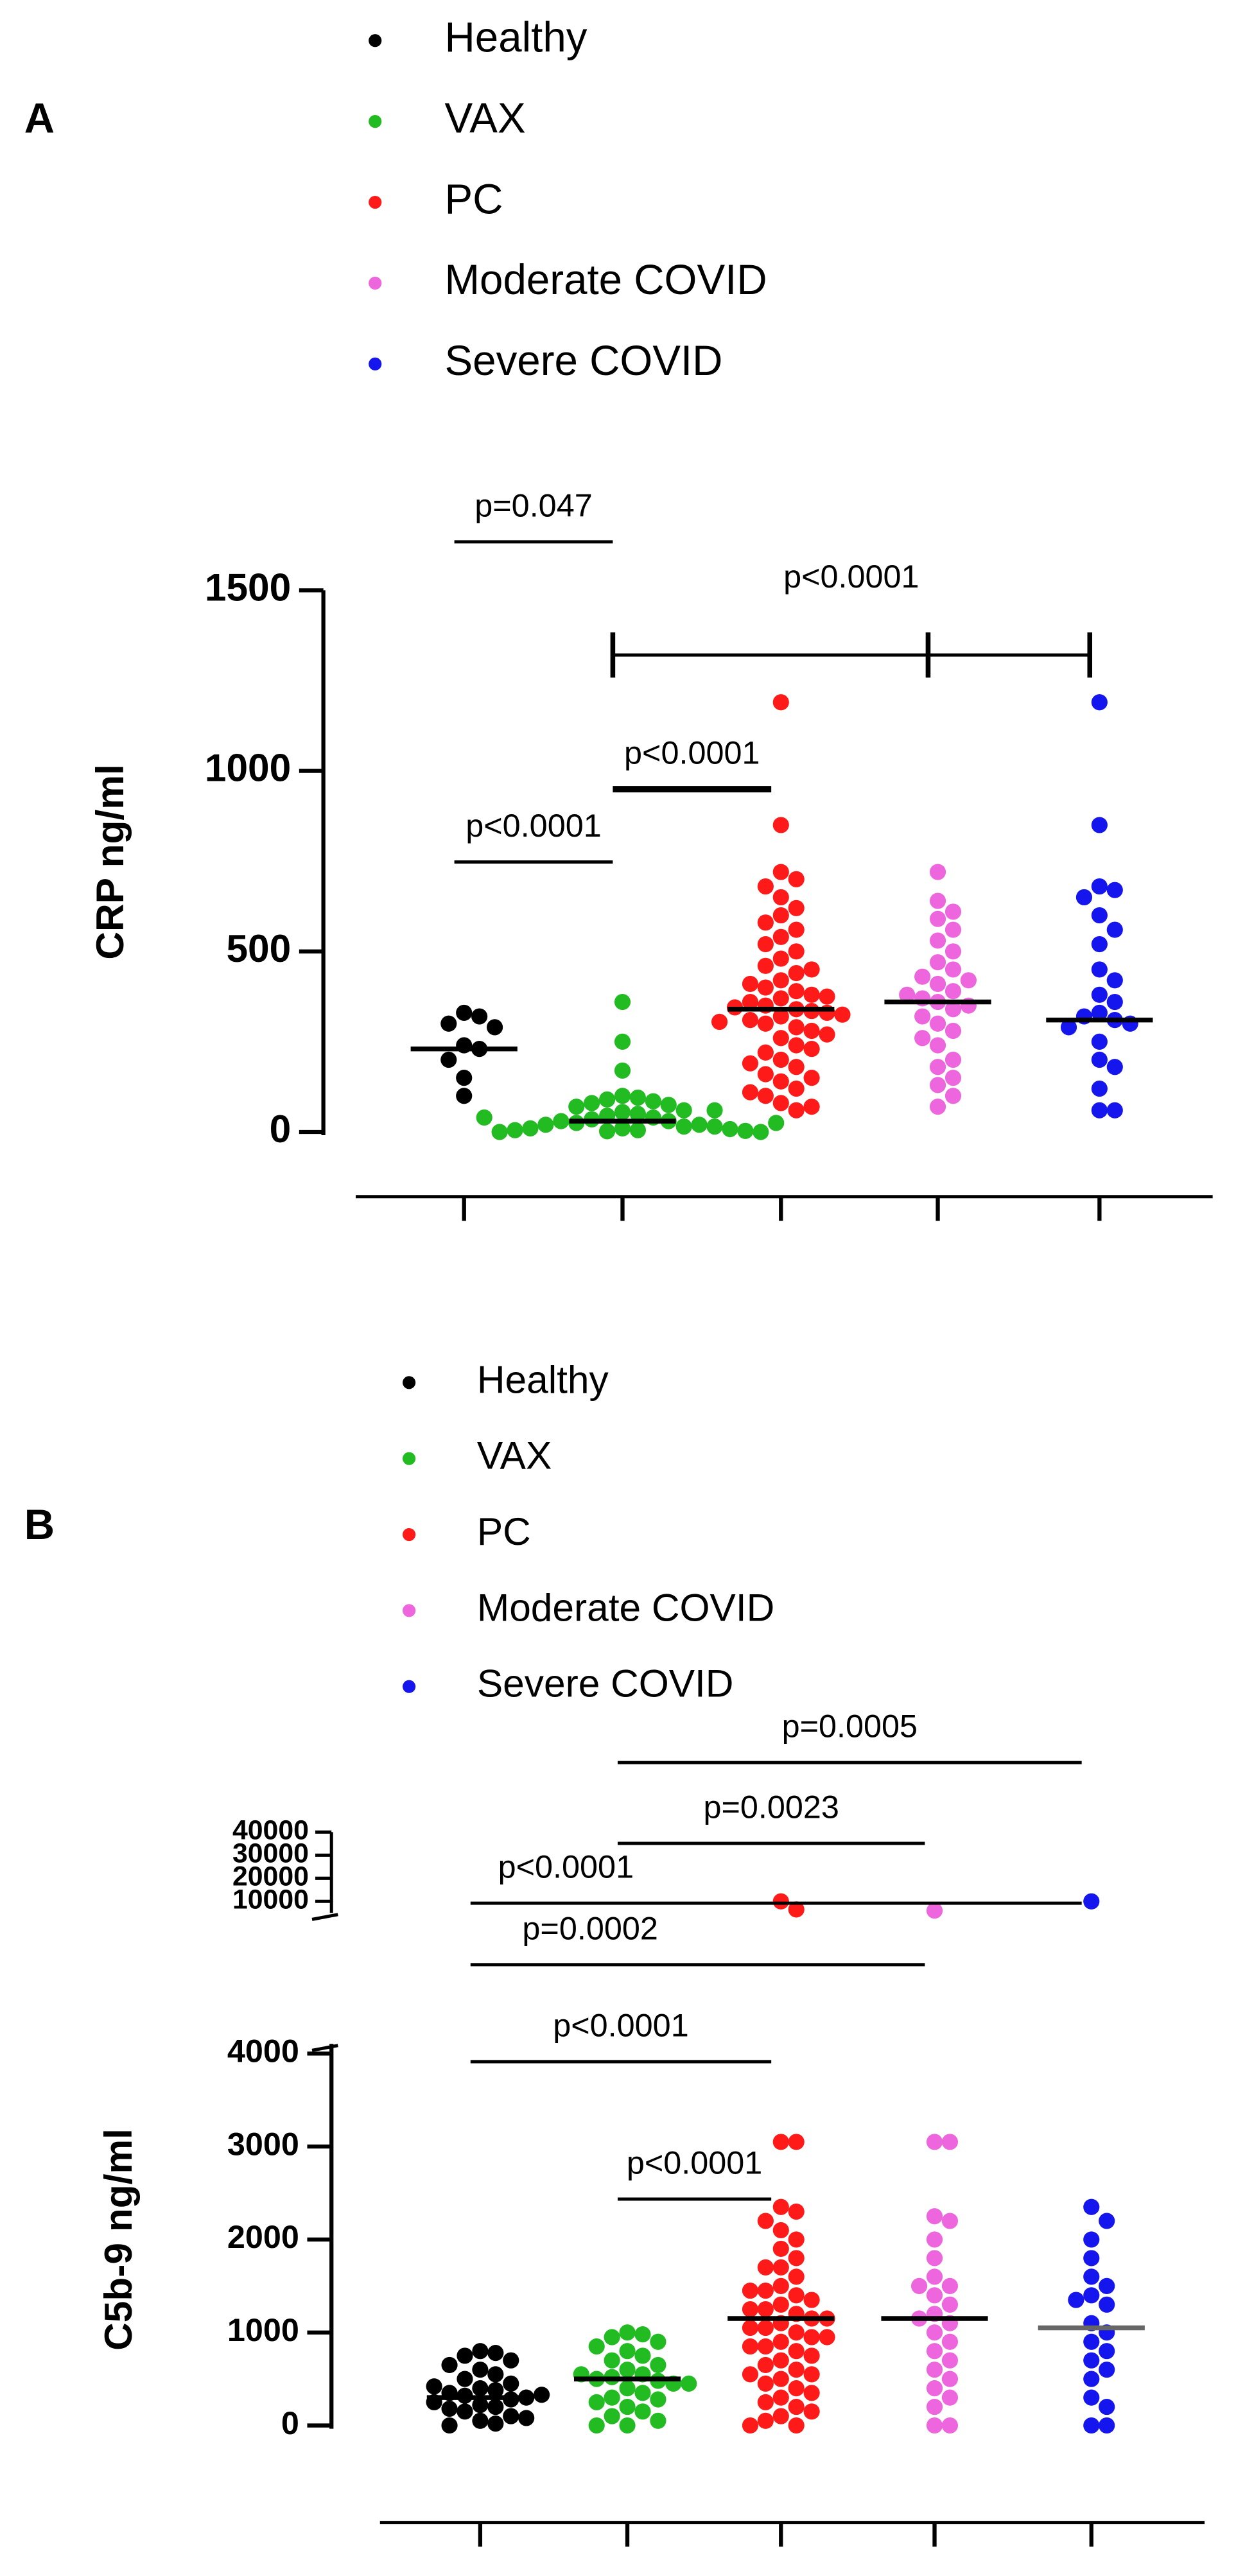 Image resolution: width=1245 pixels, height=2576 pixels. Describe the element at coordinates (324, 2048) in the screenshot. I see `axis-break` at that location.